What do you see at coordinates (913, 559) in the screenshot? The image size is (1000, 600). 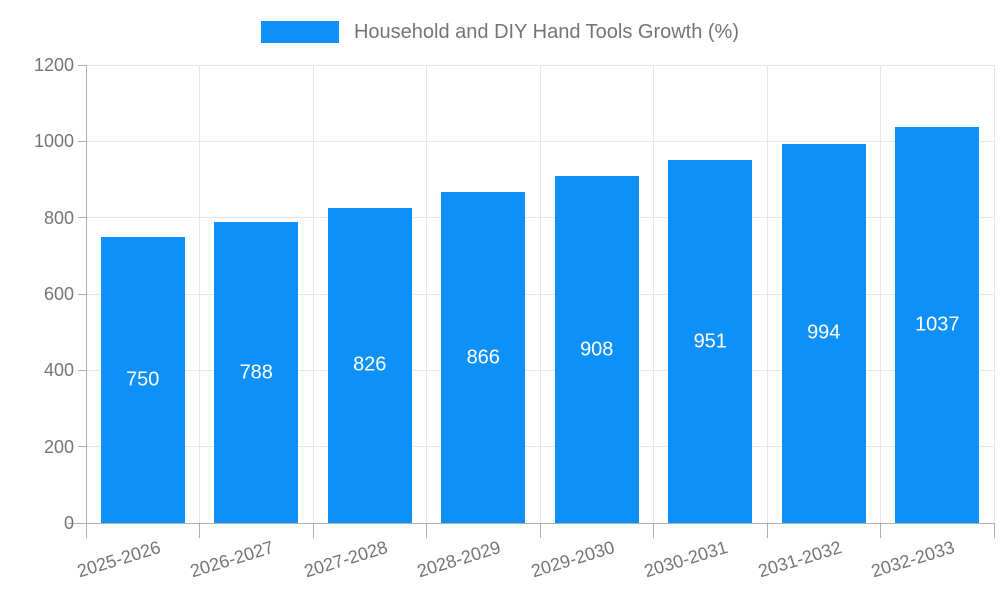 I see `x-axis-tick-label: 2032-2033` at bounding box center [913, 559].